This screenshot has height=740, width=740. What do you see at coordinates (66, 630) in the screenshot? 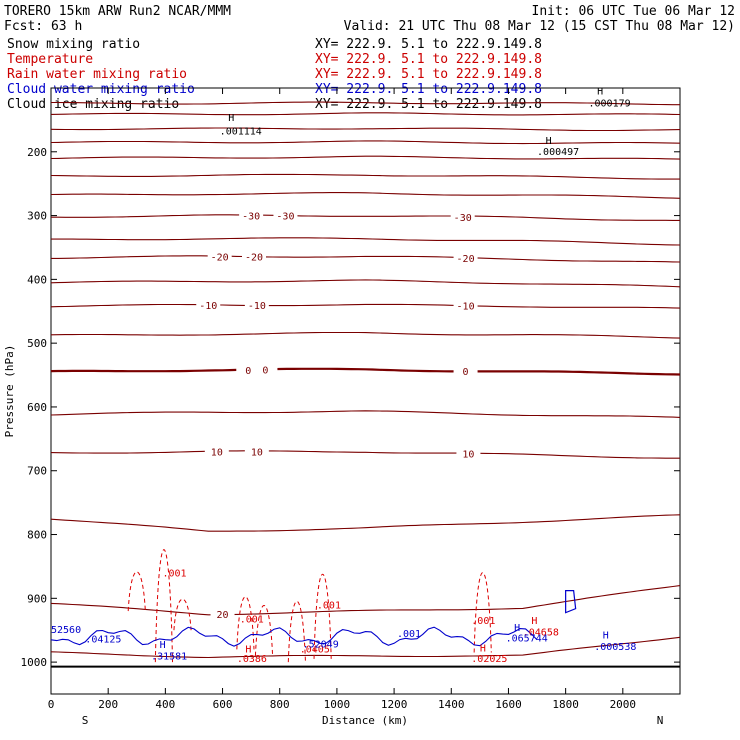
I see `cloud-water-label: 52560` at bounding box center [66, 630].